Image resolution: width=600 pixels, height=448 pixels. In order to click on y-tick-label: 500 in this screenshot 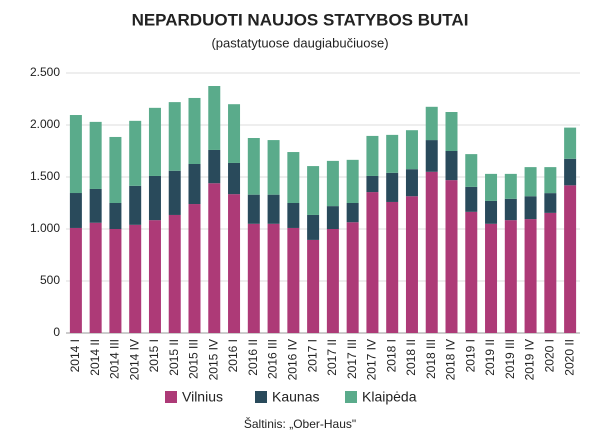, I will do `click(50, 280)`.